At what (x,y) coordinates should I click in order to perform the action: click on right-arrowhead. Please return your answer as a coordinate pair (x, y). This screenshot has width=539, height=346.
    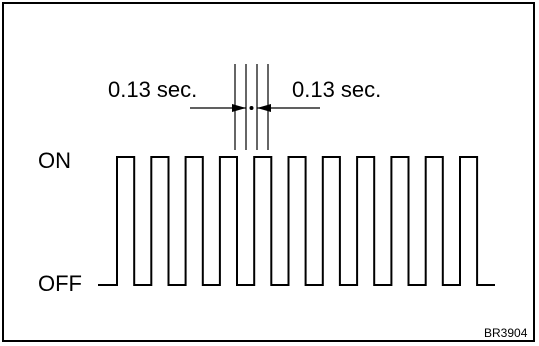
    Looking at the image, I should click on (264, 108).